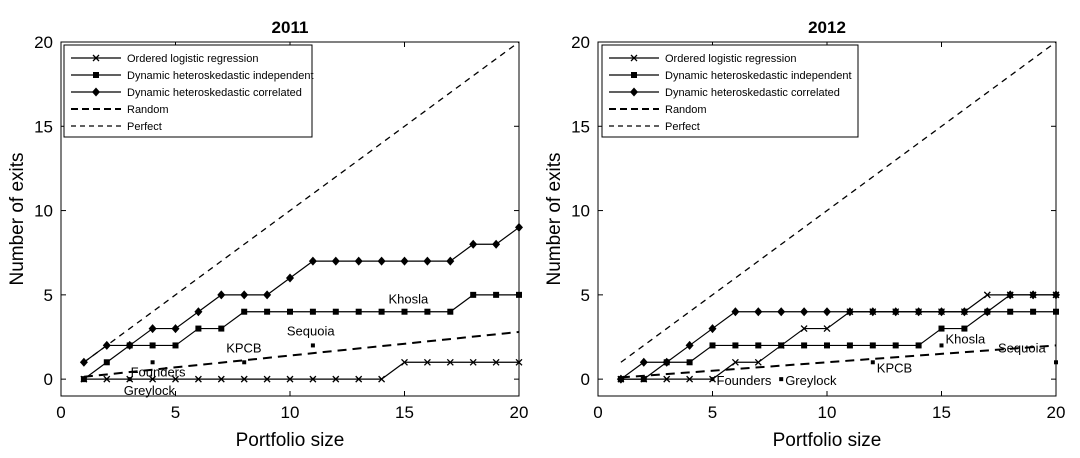 Image resolution: width=1080 pixels, height=458 pixels. What do you see at coordinates (894, 367) in the screenshot?
I see `annotation-label: KPCB` at bounding box center [894, 367].